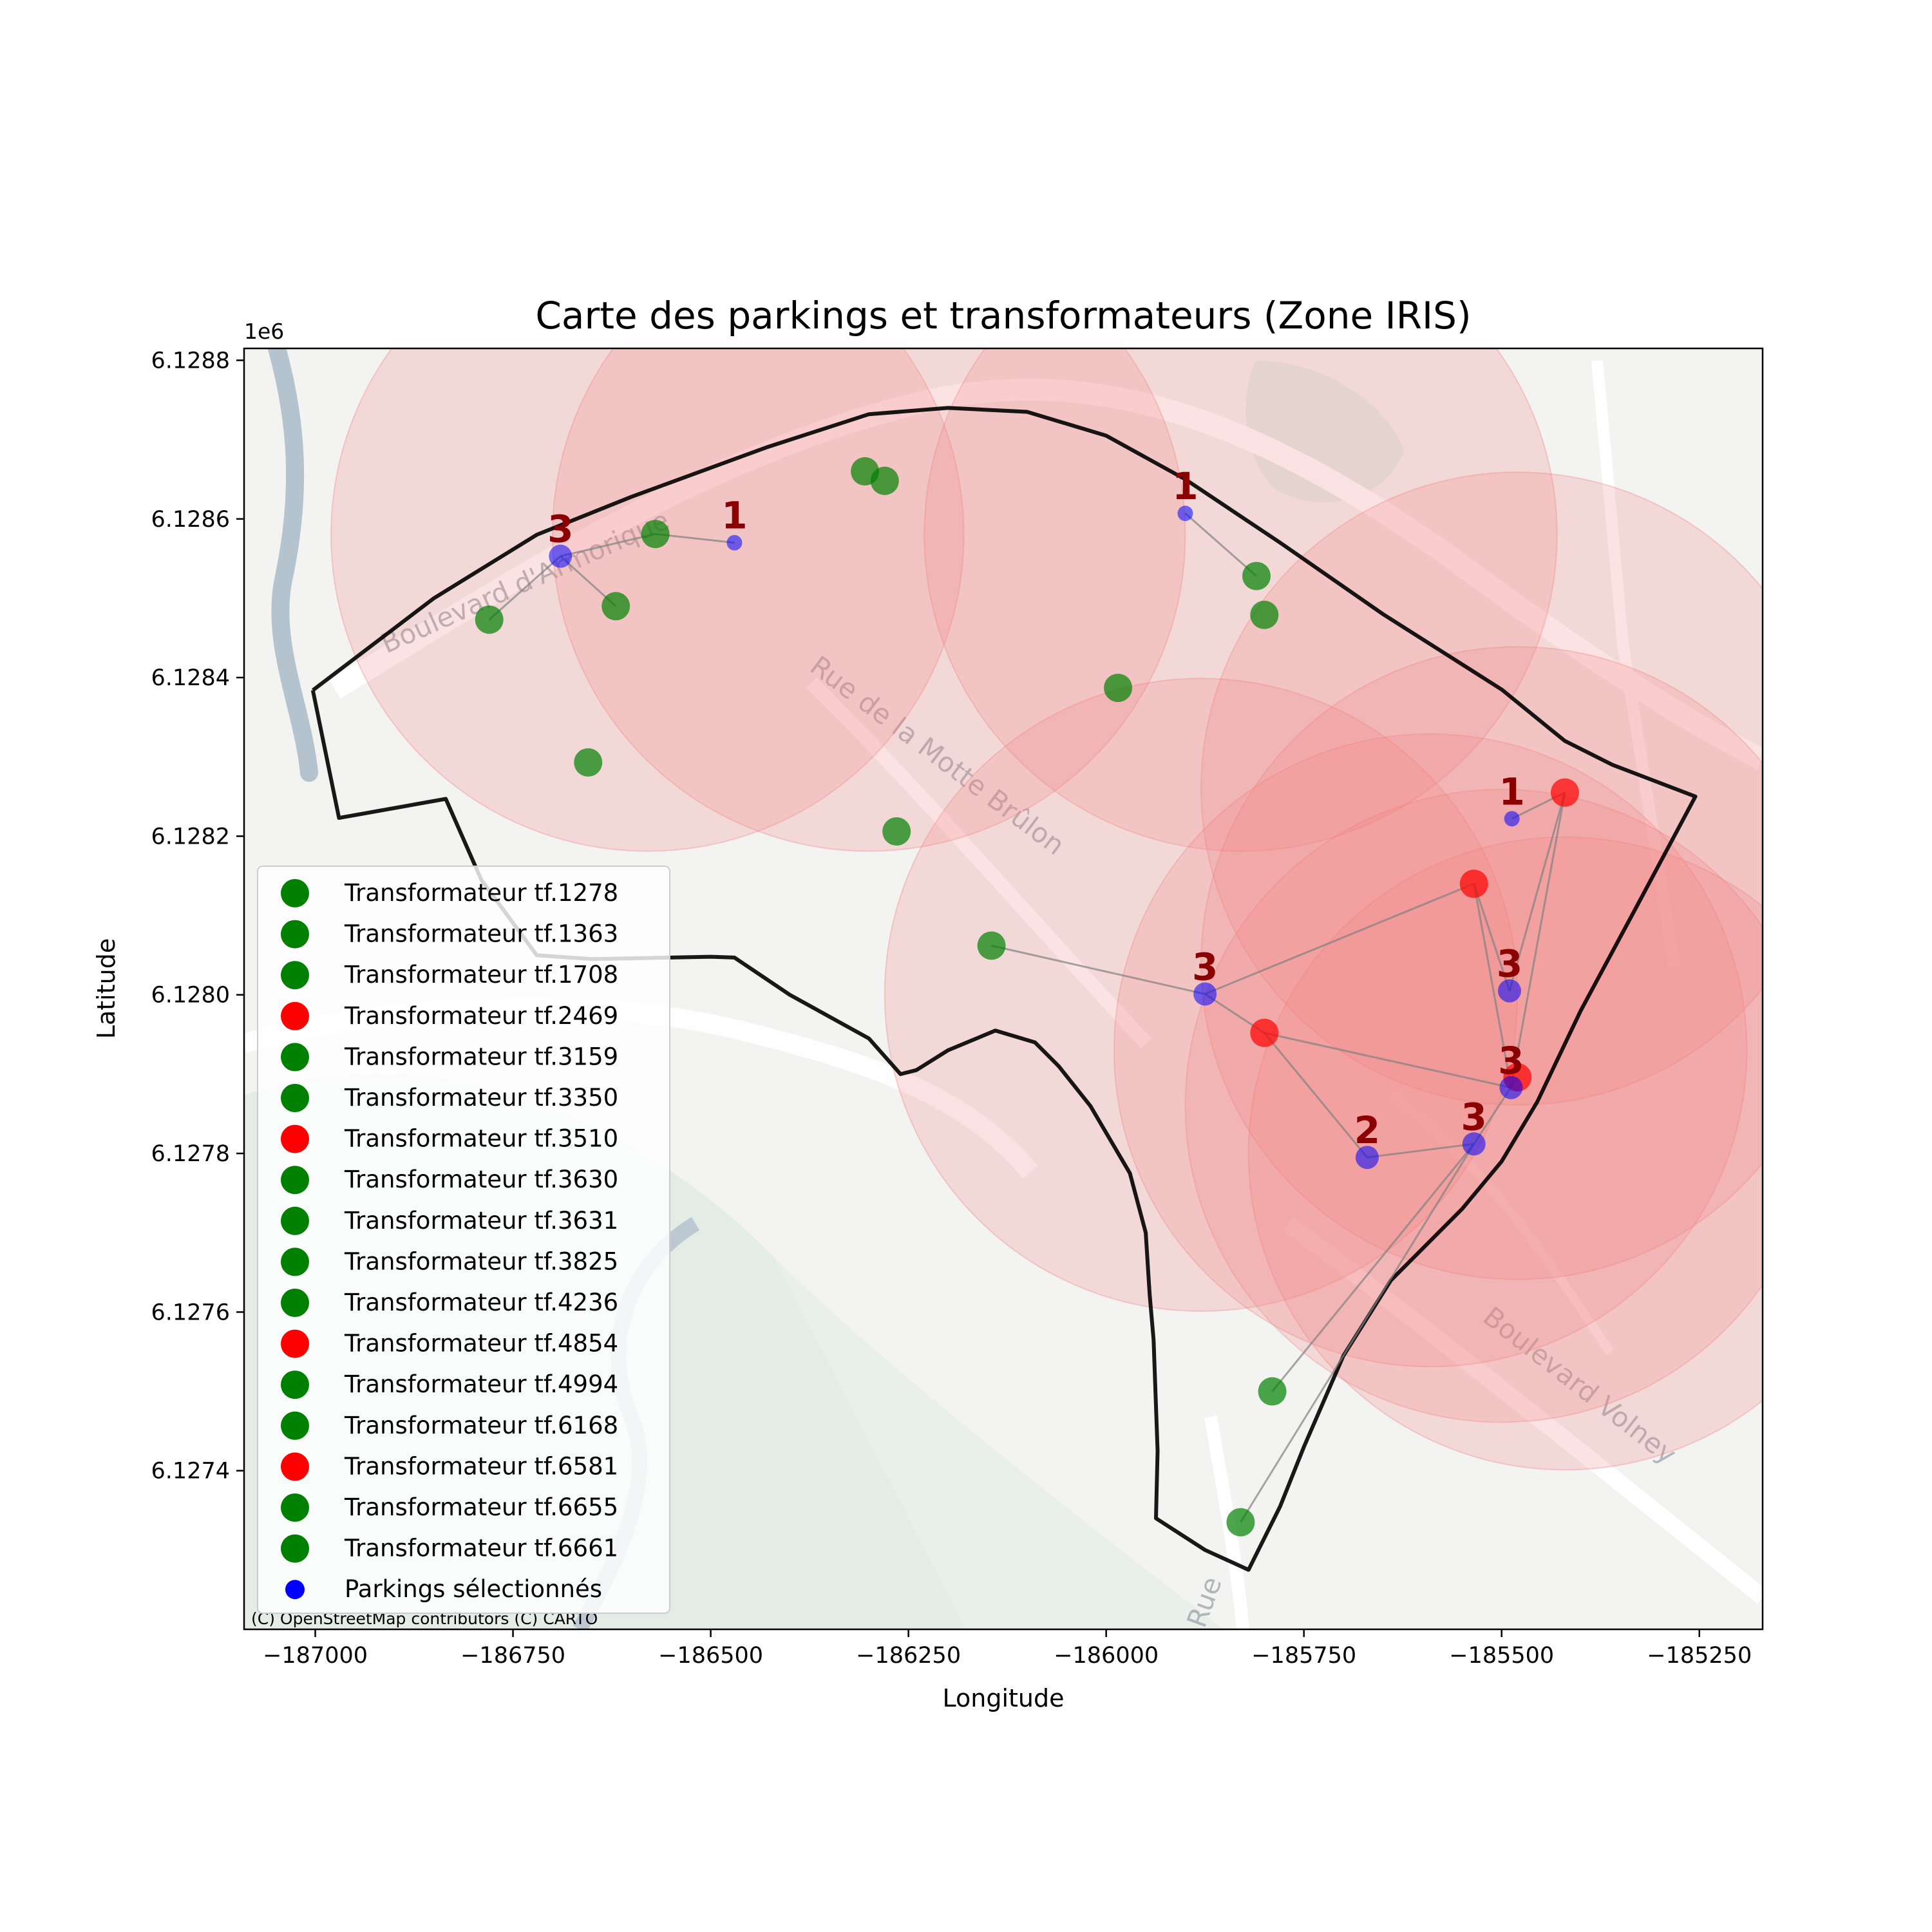 The height and width of the screenshot is (1932, 1932). I want to click on x-tick-label: −186750, so click(512, 1656).